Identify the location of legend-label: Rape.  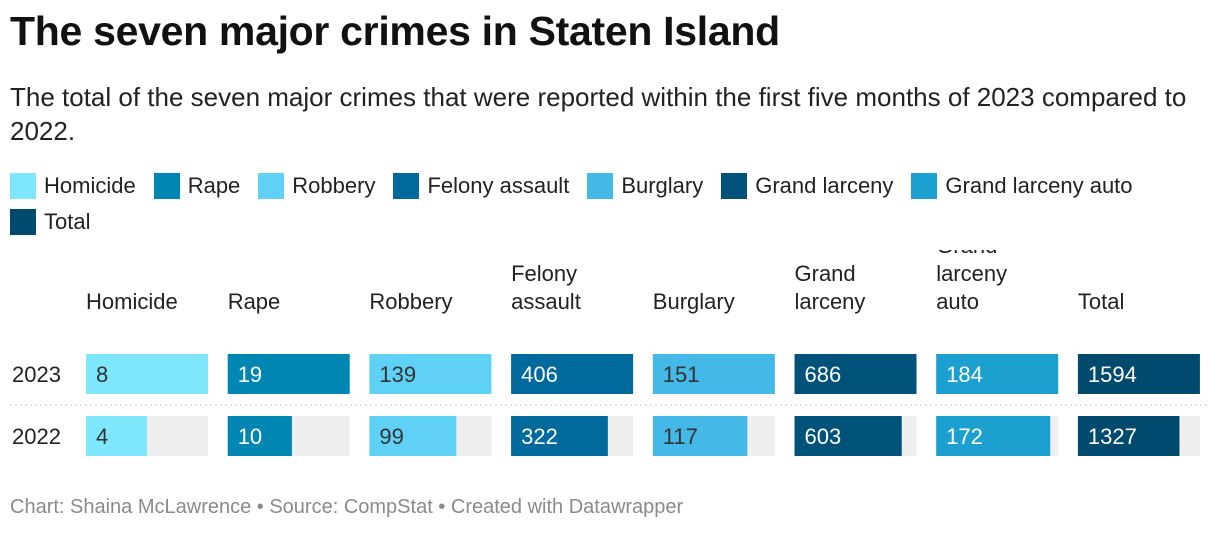
(214, 185).